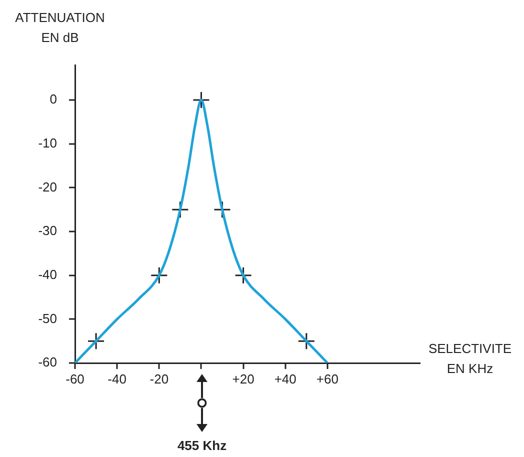  I want to click on y-tick-label: -60, so click(47, 362).